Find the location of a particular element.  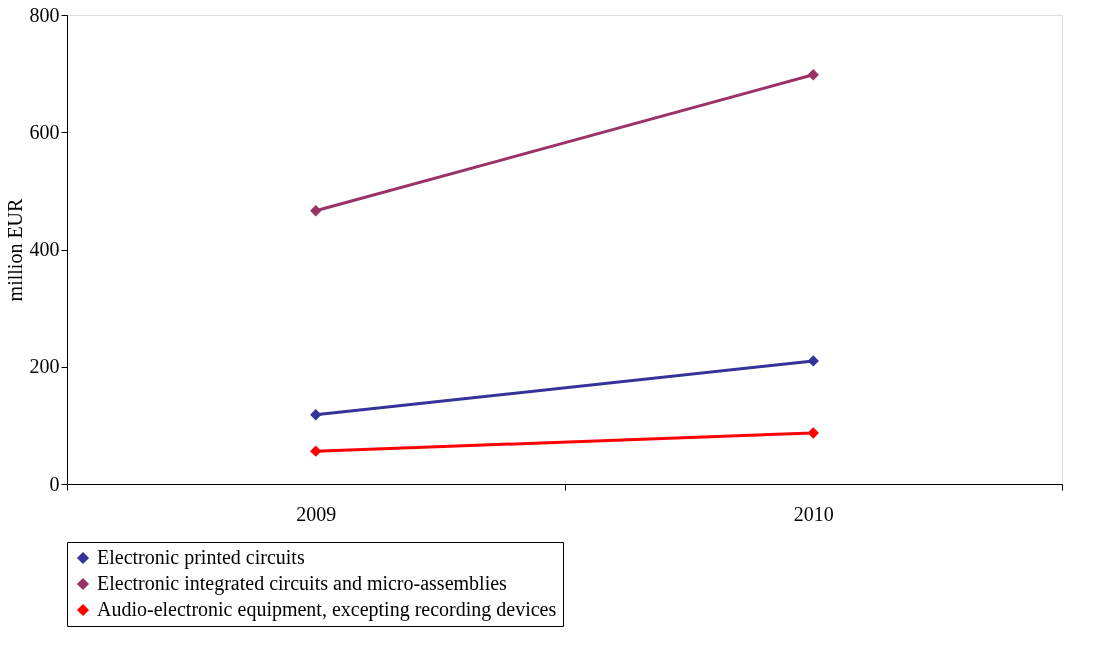

legend-label: Electronic printed circuits is located at coordinates (201, 557).